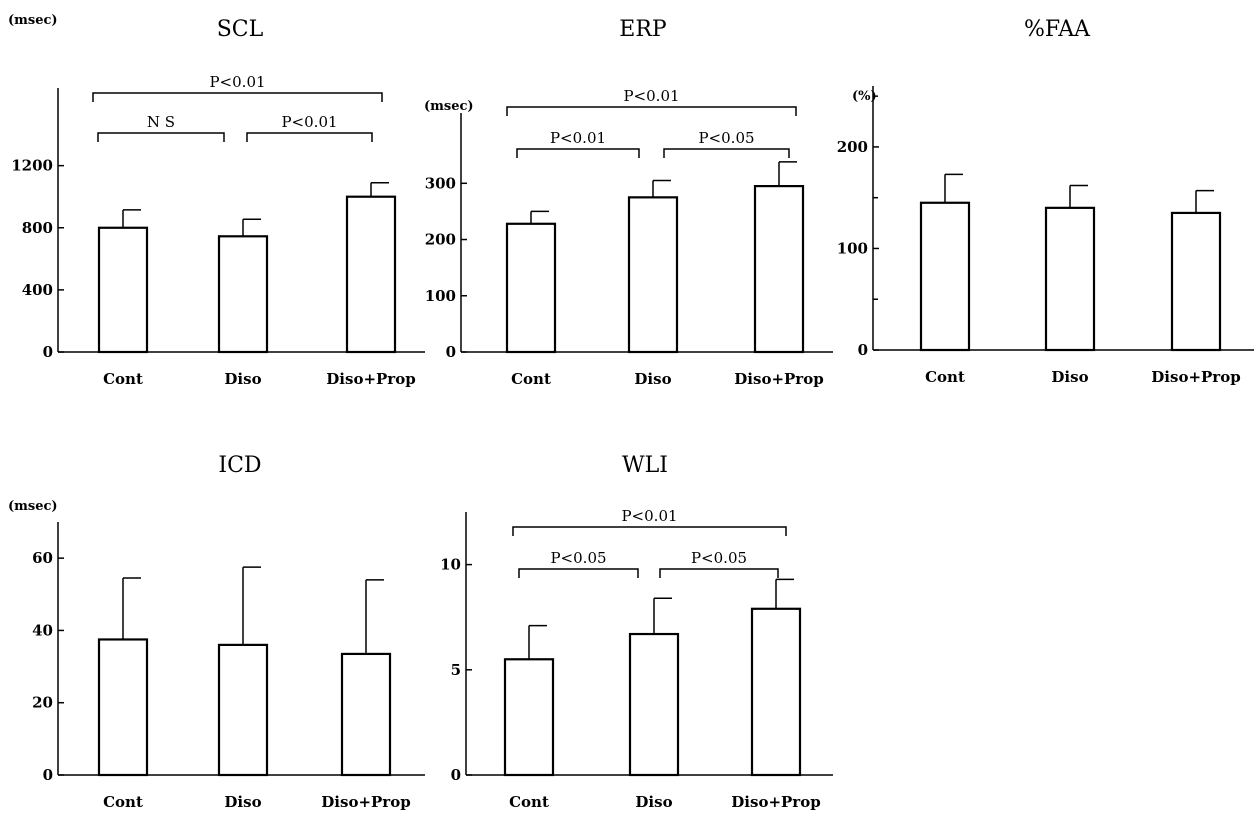  What do you see at coordinates (652, 379) in the screenshot?
I see `erp-category-label: Diso` at bounding box center [652, 379].